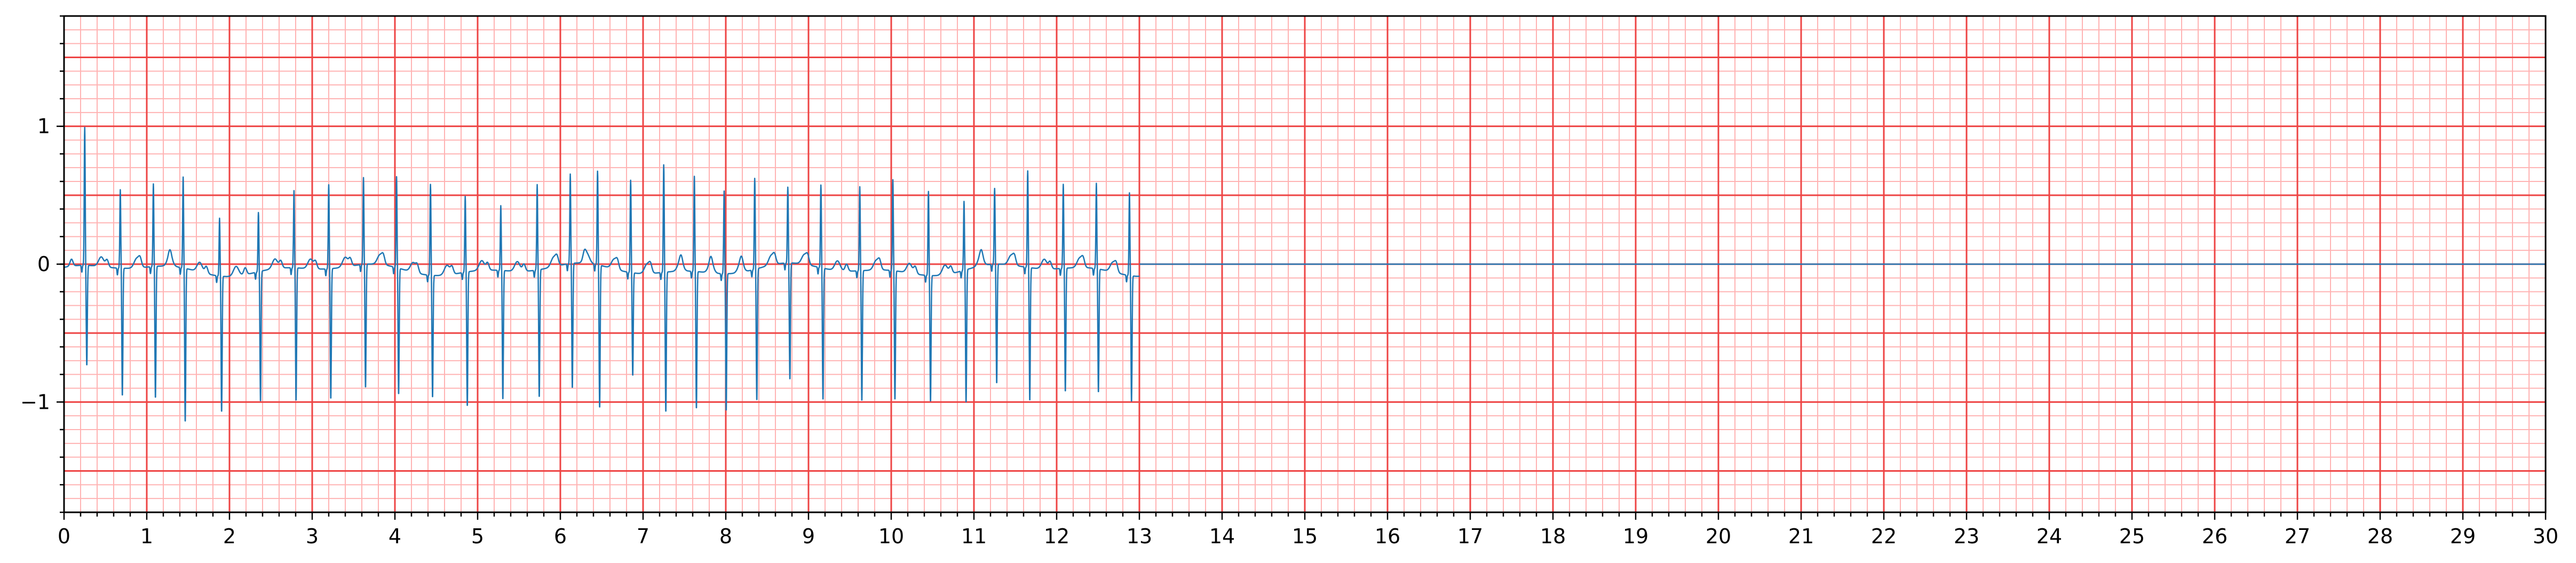 Image resolution: width=2576 pixels, height=563 pixels. Describe the element at coordinates (35, 402) in the screenshot. I see `y-tick-label: −1` at that location.